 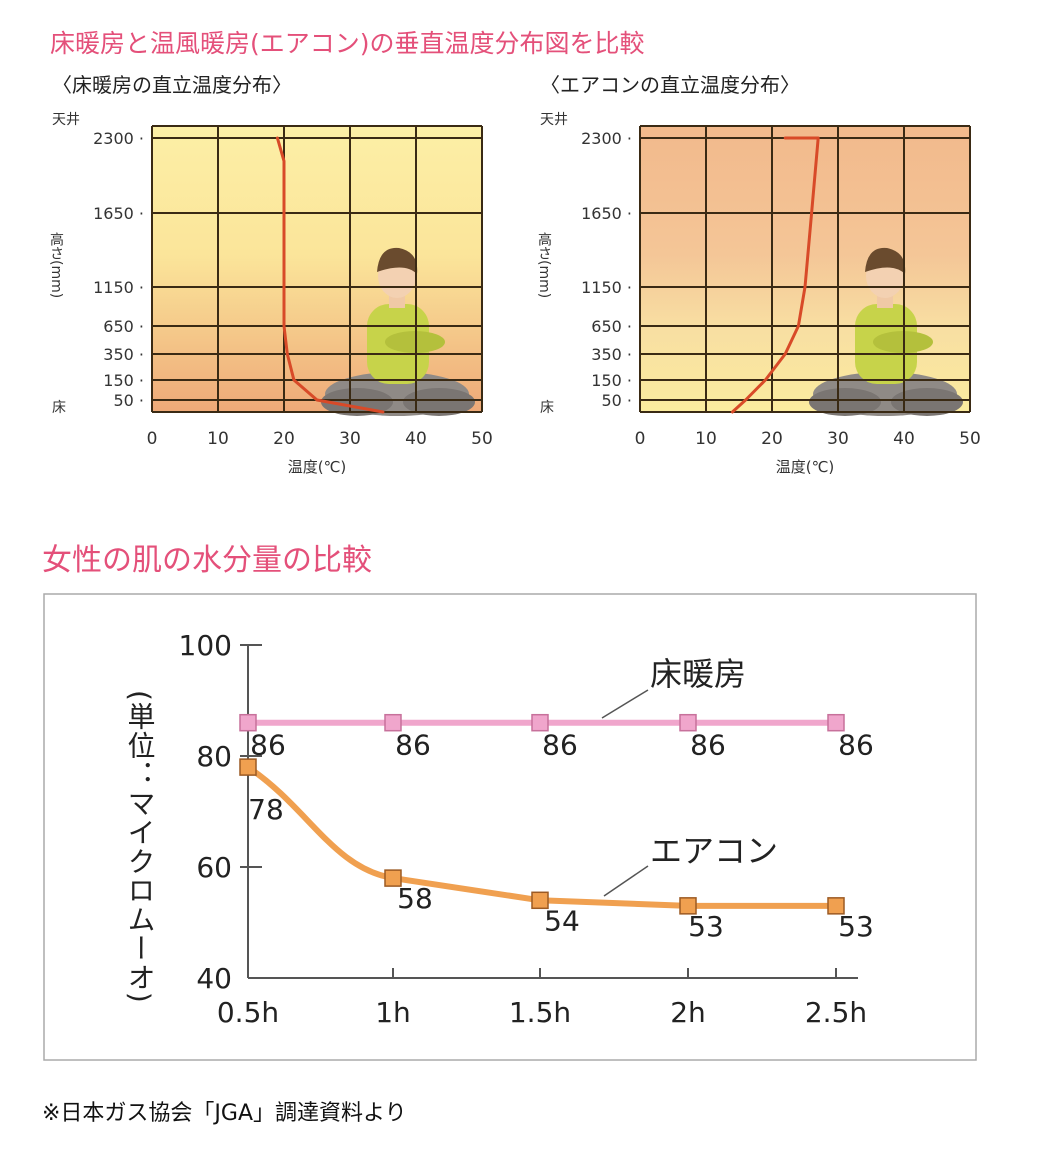 What do you see at coordinates (248, 1012) in the screenshot?
I see `skin-x-tick-label: 0.5h` at bounding box center [248, 1012].